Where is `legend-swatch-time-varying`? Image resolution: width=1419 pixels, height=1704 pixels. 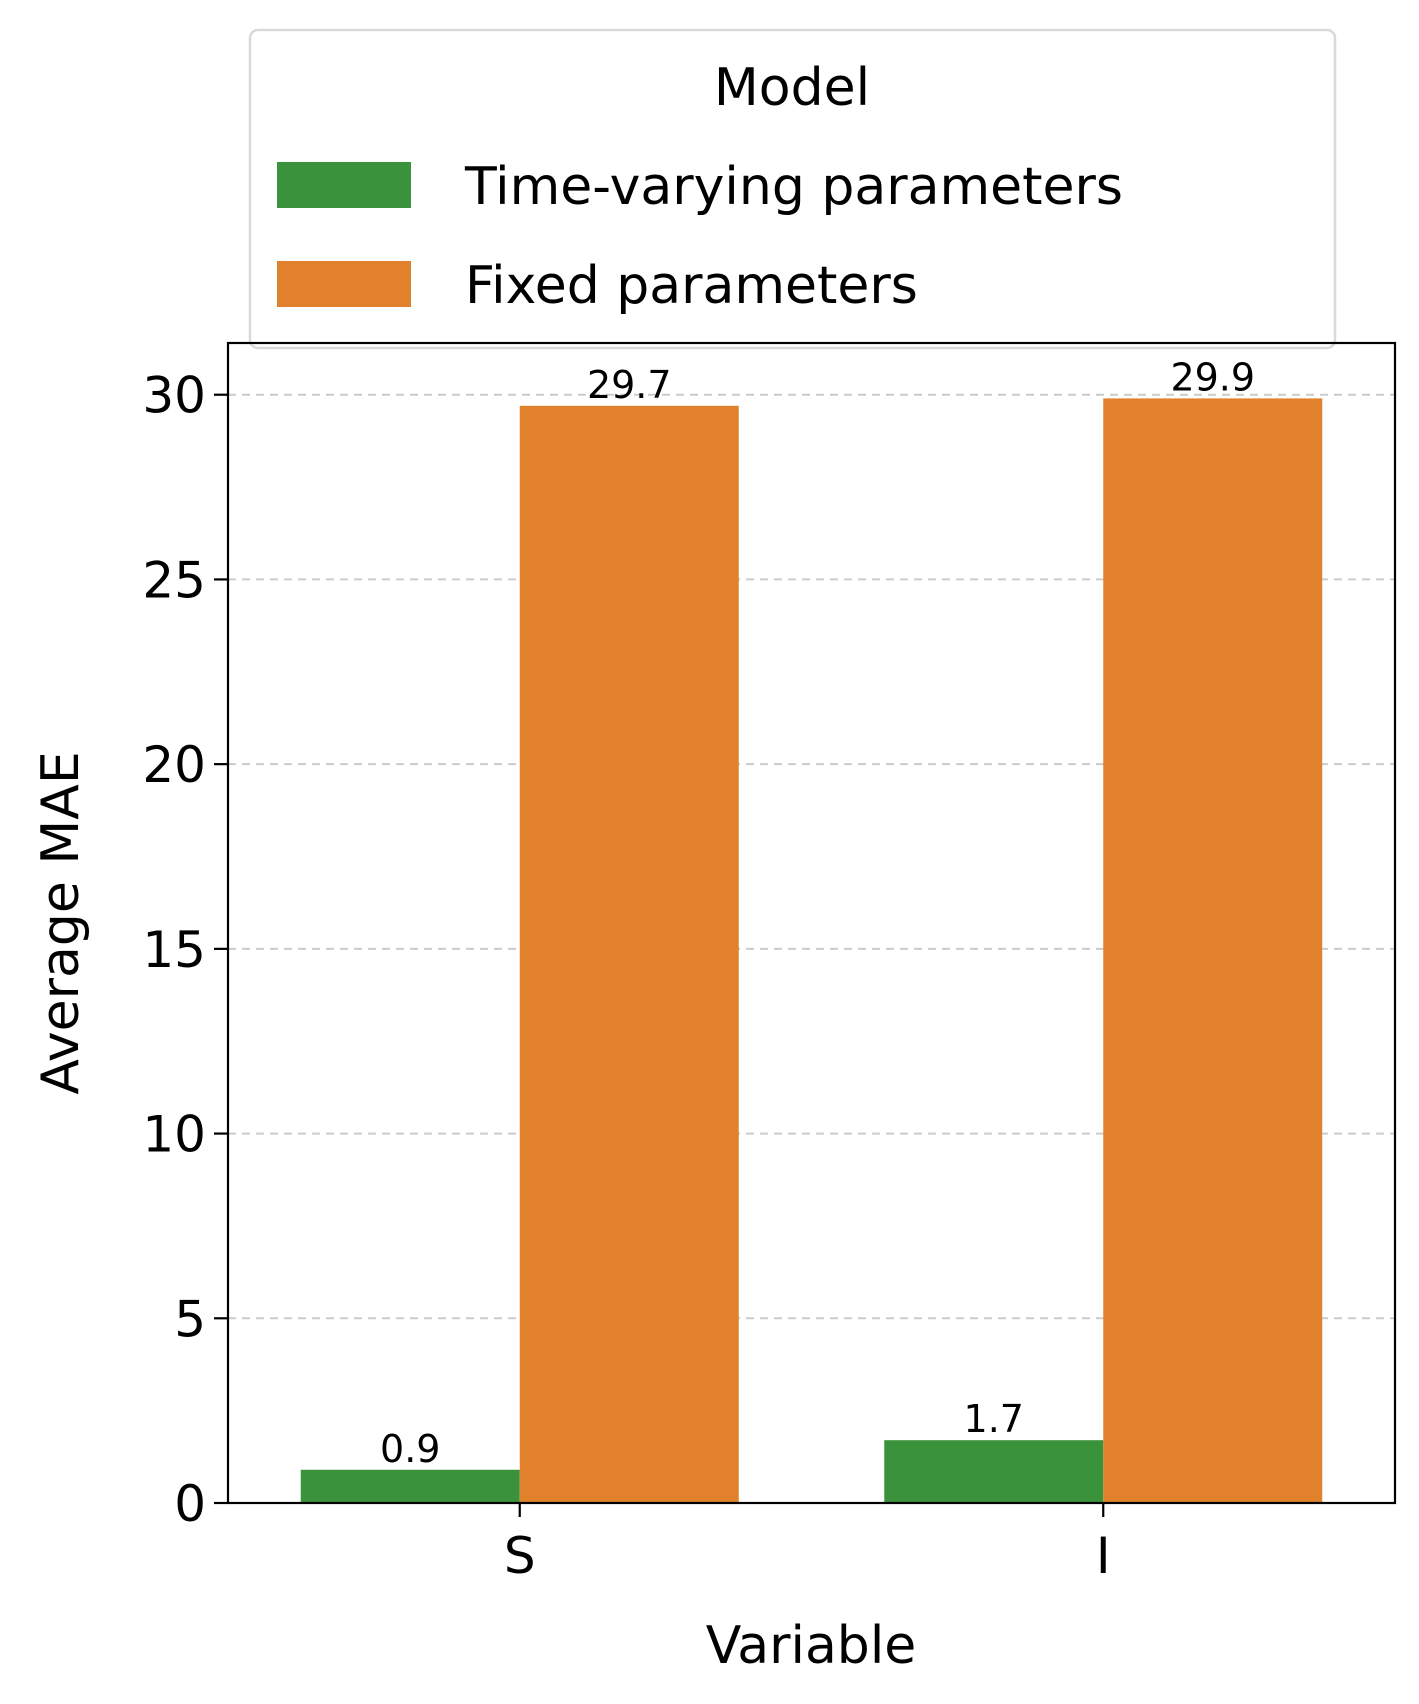
legend-swatch-time-varying is located at coordinates (344, 185).